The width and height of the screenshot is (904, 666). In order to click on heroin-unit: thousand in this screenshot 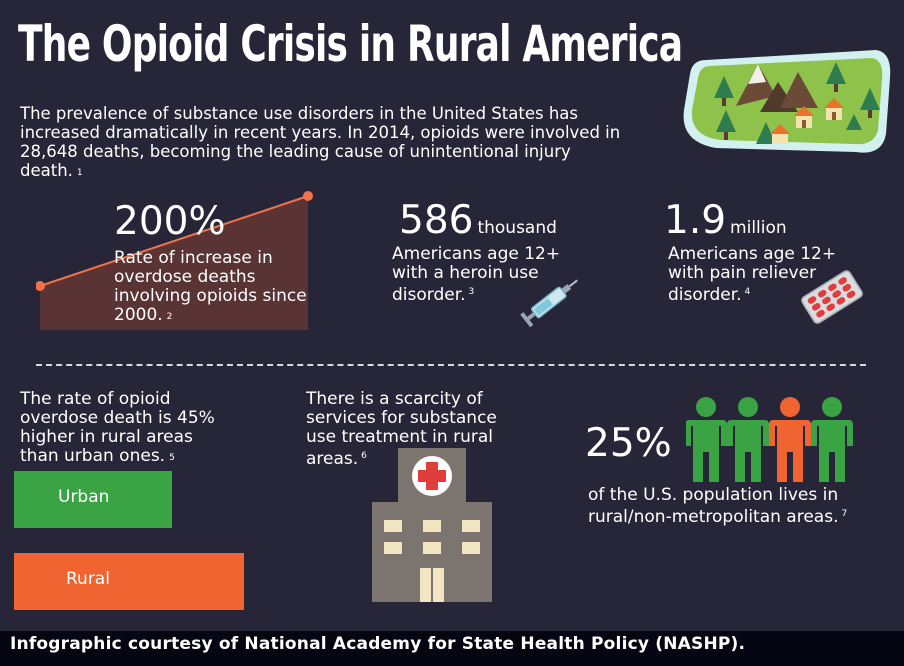, I will do `click(517, 228)`.